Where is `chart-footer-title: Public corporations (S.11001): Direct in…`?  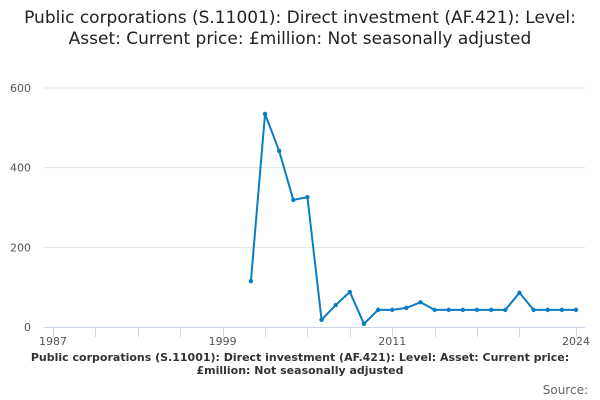 chart-footer-title: Public corporations (S.11001): Direct in… is located at coordinates (300, 364).